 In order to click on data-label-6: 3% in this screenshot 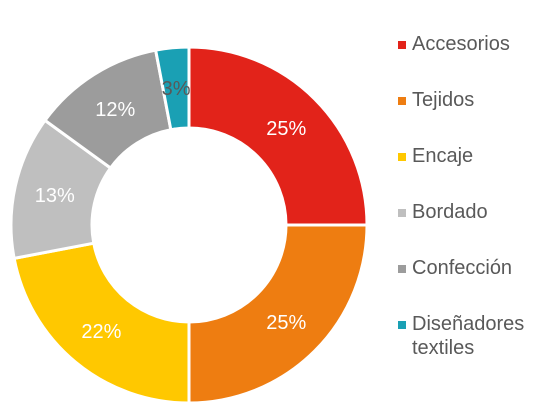, I will do `click(176, 89)`.